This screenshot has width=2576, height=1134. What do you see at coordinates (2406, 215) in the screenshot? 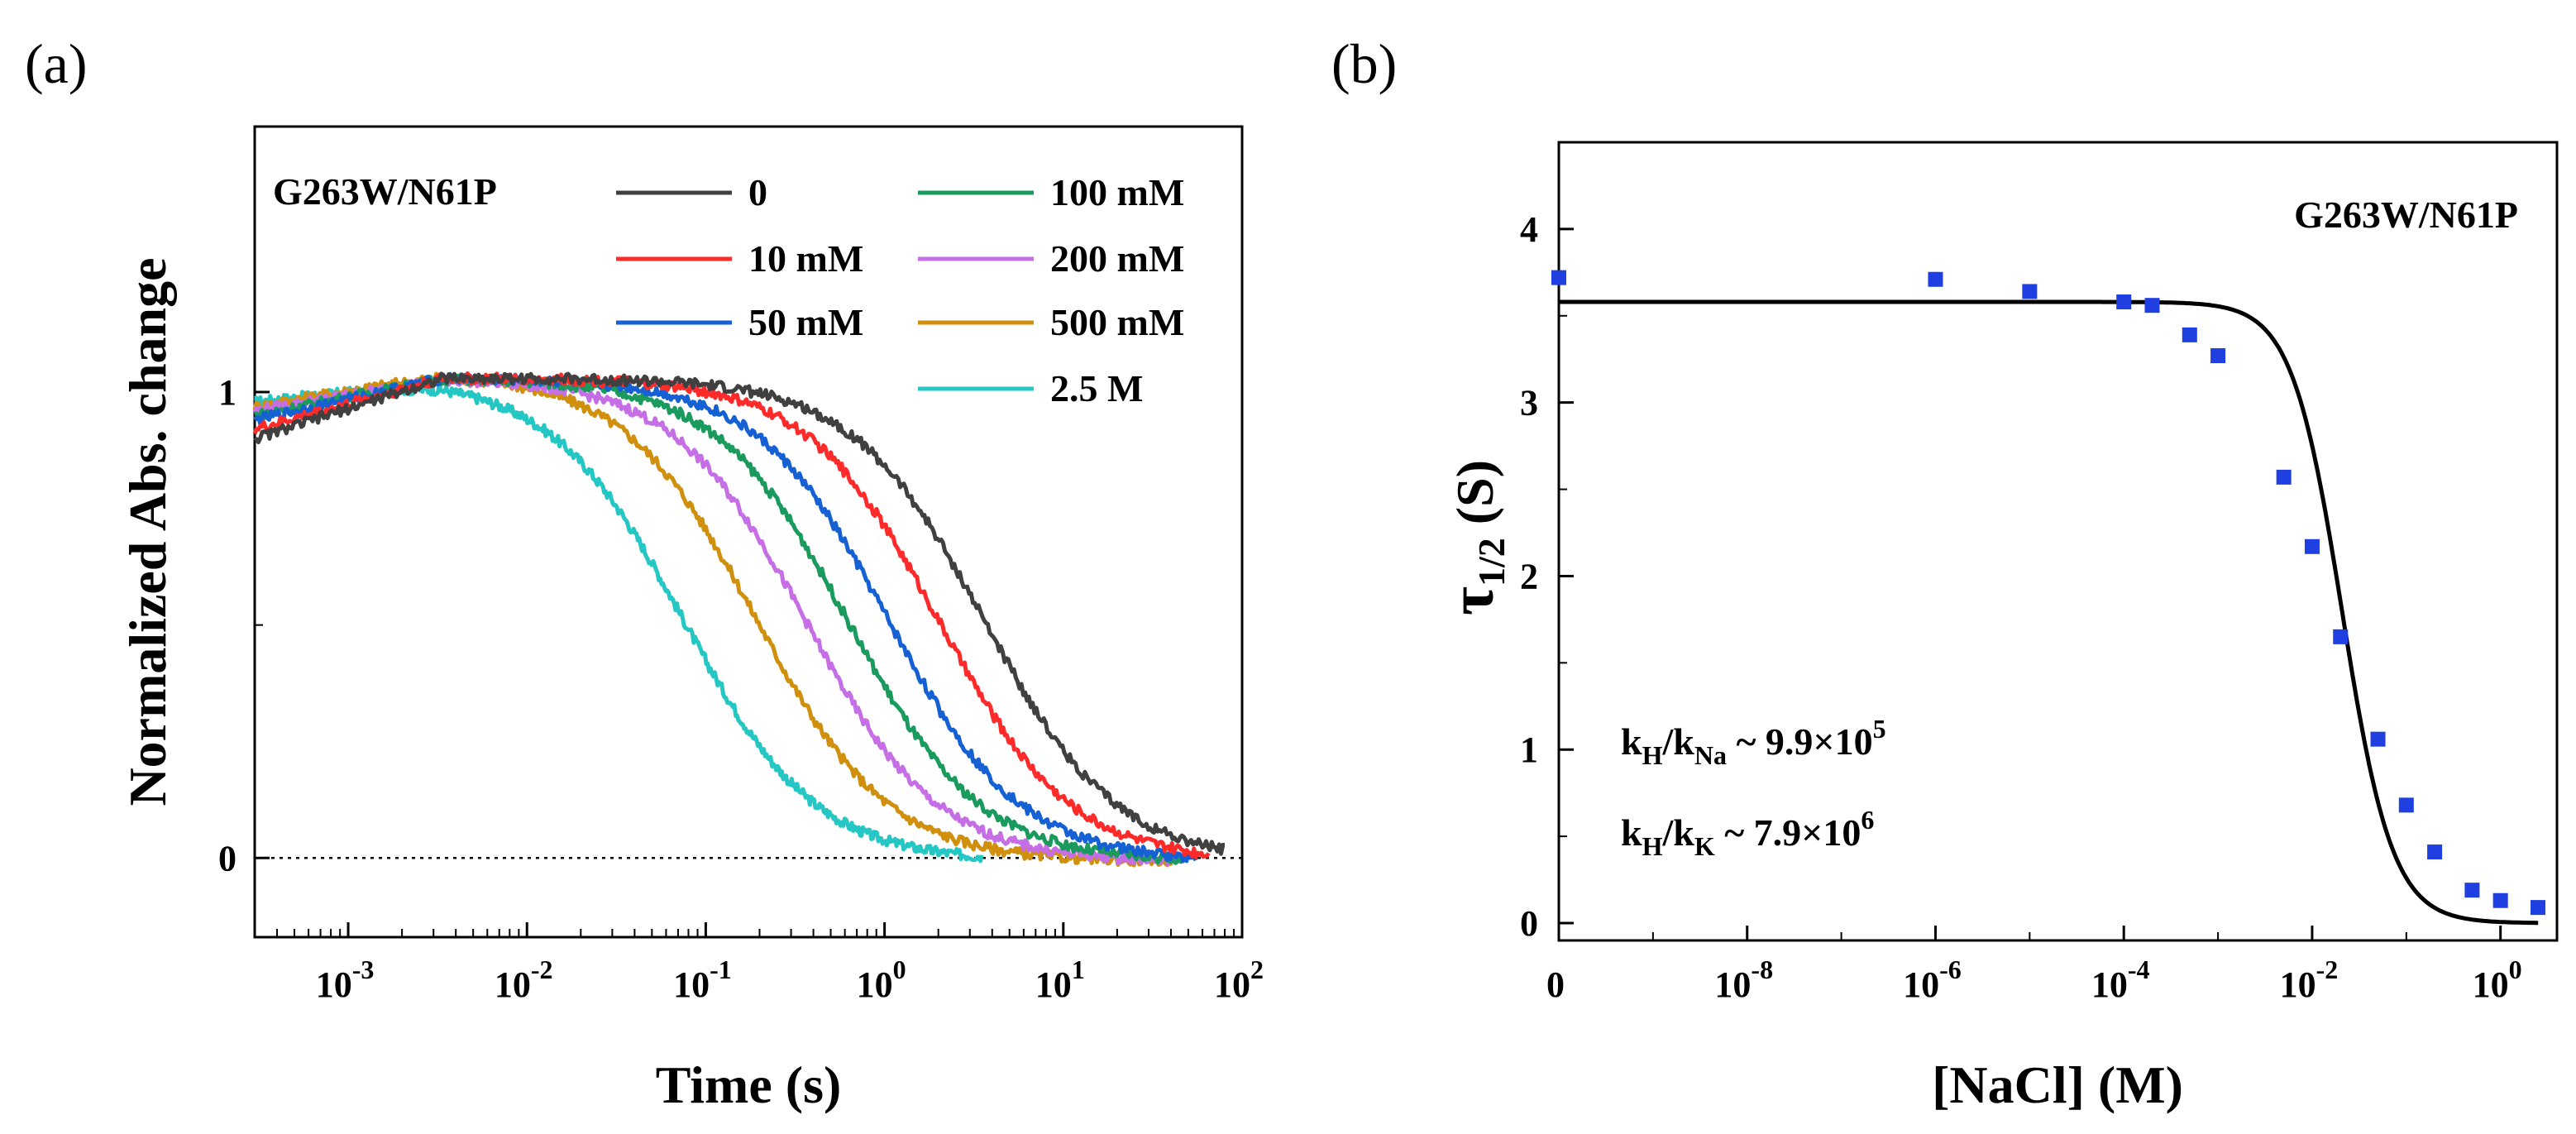
I see `panel-b-annotation: G263W/N61P` at bounding box center [2406, 215].